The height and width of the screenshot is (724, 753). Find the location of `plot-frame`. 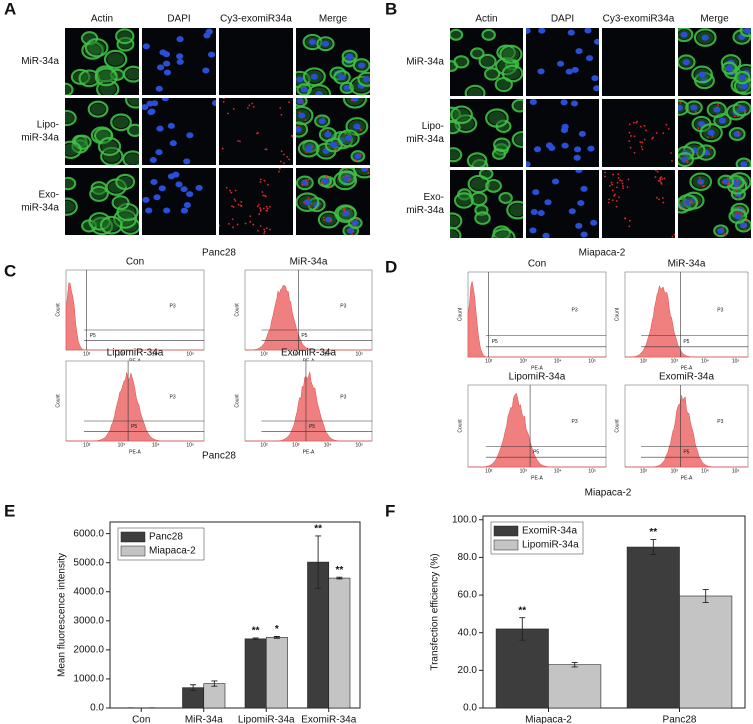

plot-frame is located at coordinates (614, 612).